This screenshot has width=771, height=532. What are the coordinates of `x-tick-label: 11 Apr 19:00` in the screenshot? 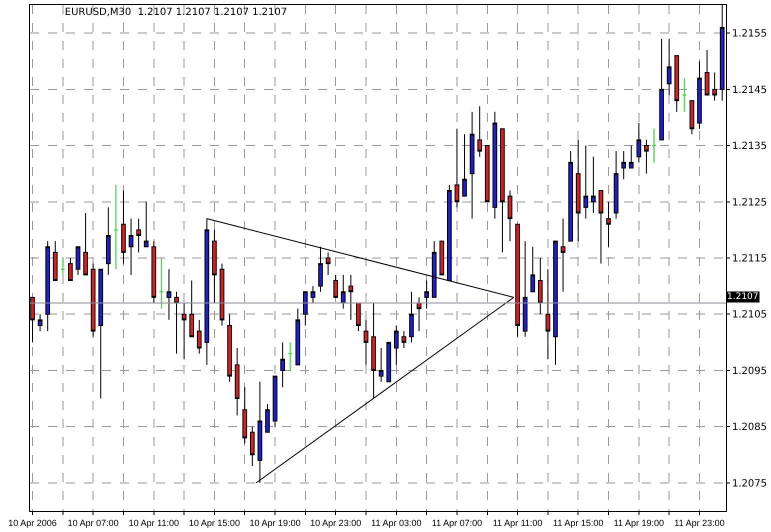 It's located at (639, 523).